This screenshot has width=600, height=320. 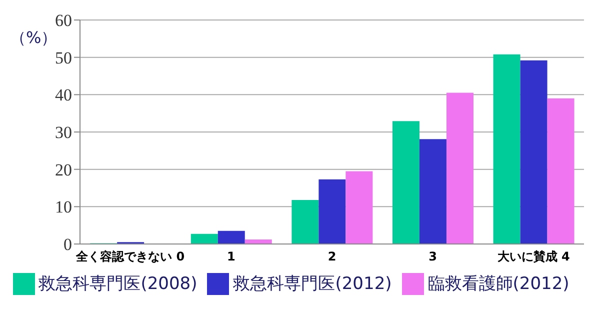 What do you see at coordinates (63, 132) in the screenshot?
I see `y-tick-label: 30` at bounding box center [63, 132].